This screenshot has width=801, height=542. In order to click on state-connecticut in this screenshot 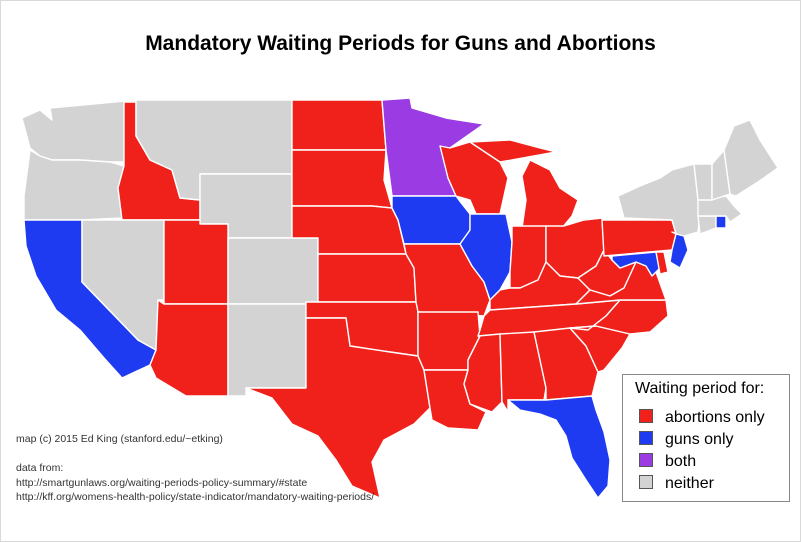, I will do `click(707, 225)`.